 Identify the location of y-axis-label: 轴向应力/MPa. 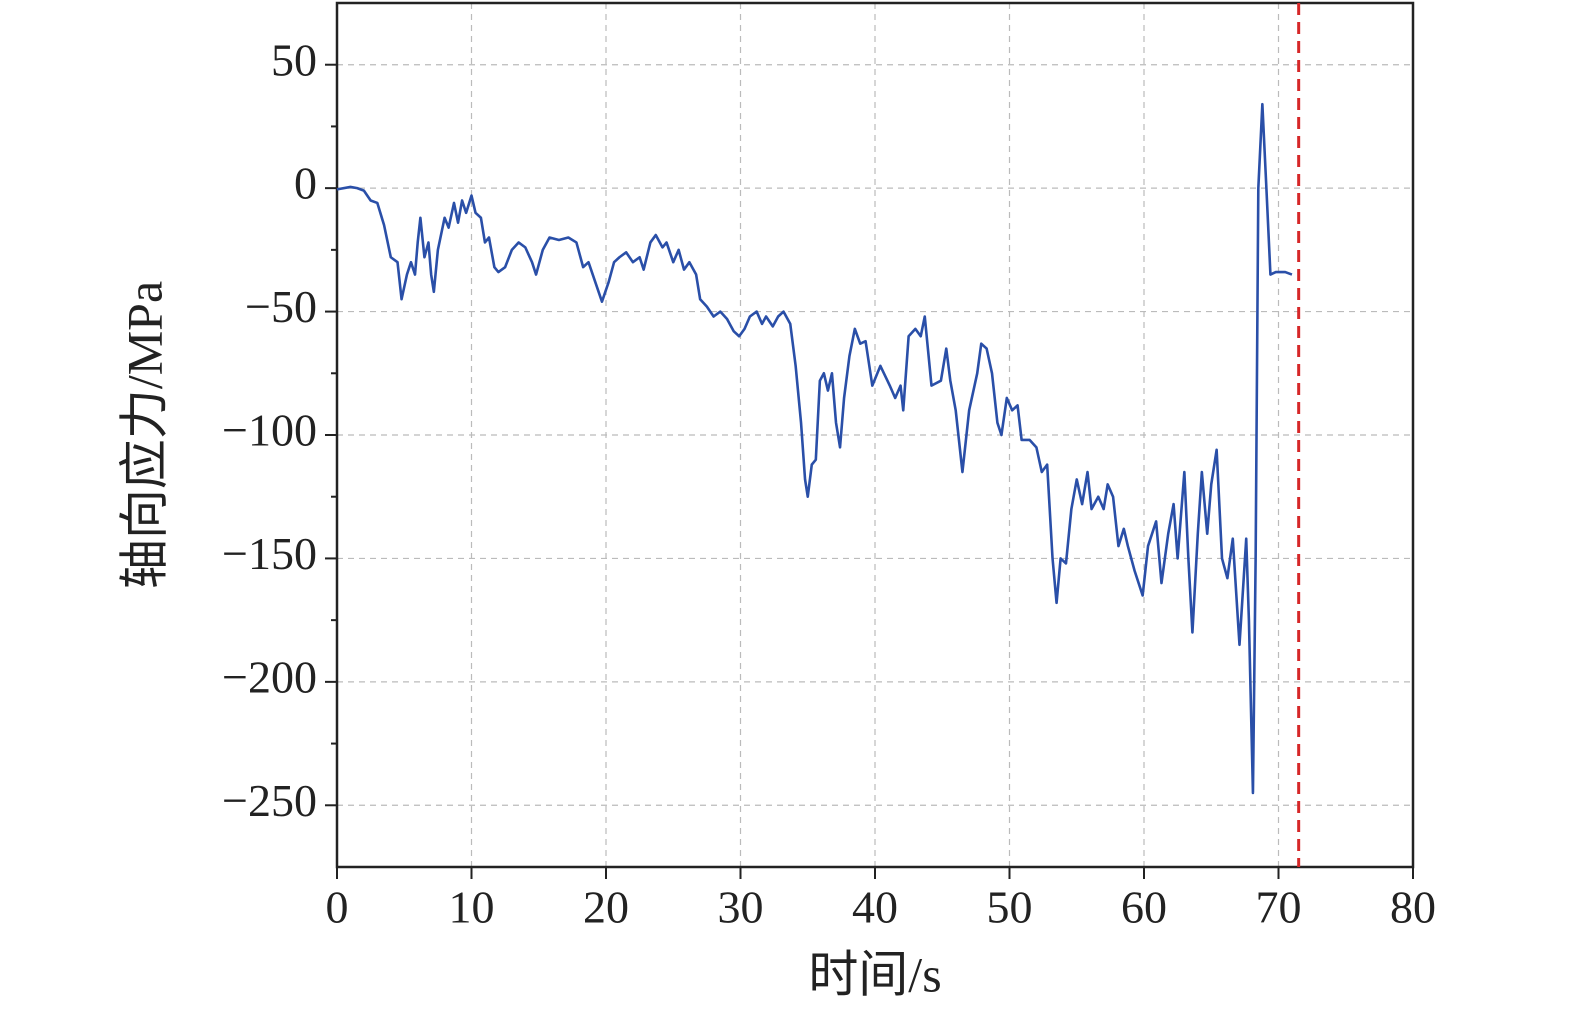
(144, 435).